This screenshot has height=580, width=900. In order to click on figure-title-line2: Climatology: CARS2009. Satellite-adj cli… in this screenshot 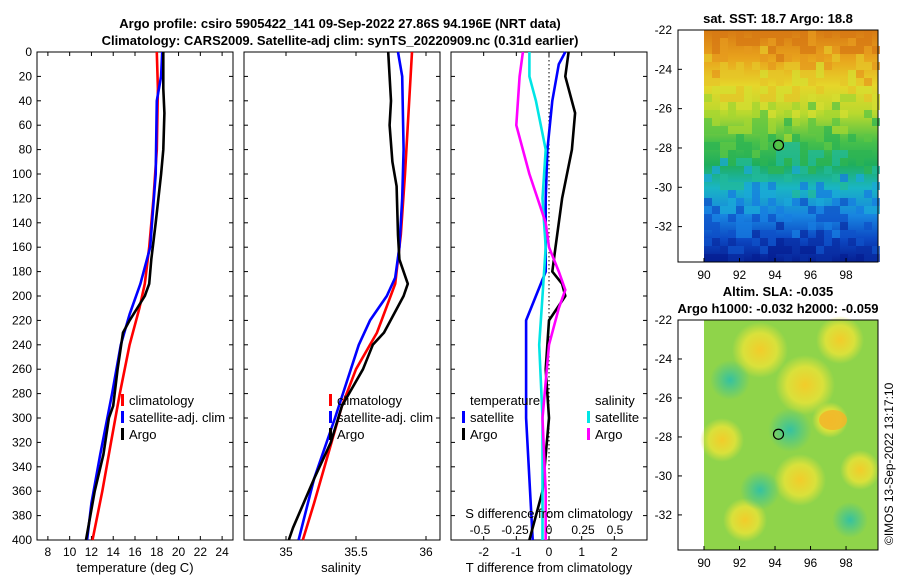, I will do `click(340, 40)`.